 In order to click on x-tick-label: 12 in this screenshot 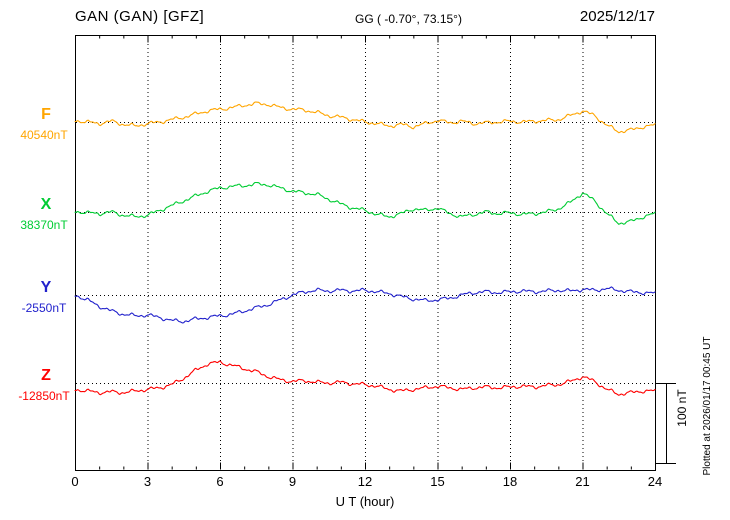, I will do `click(365, 481)`.